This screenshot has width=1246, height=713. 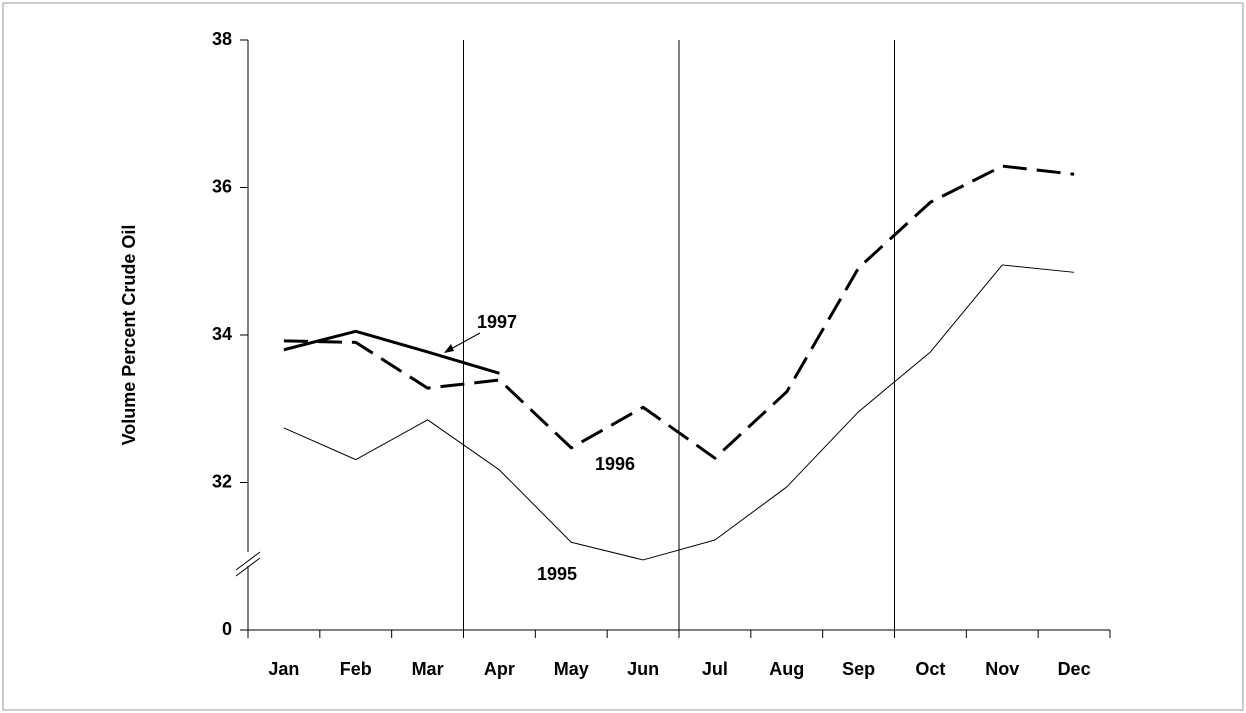 I want to click on x-tick-label: Aug, so click(x=786, y=669).